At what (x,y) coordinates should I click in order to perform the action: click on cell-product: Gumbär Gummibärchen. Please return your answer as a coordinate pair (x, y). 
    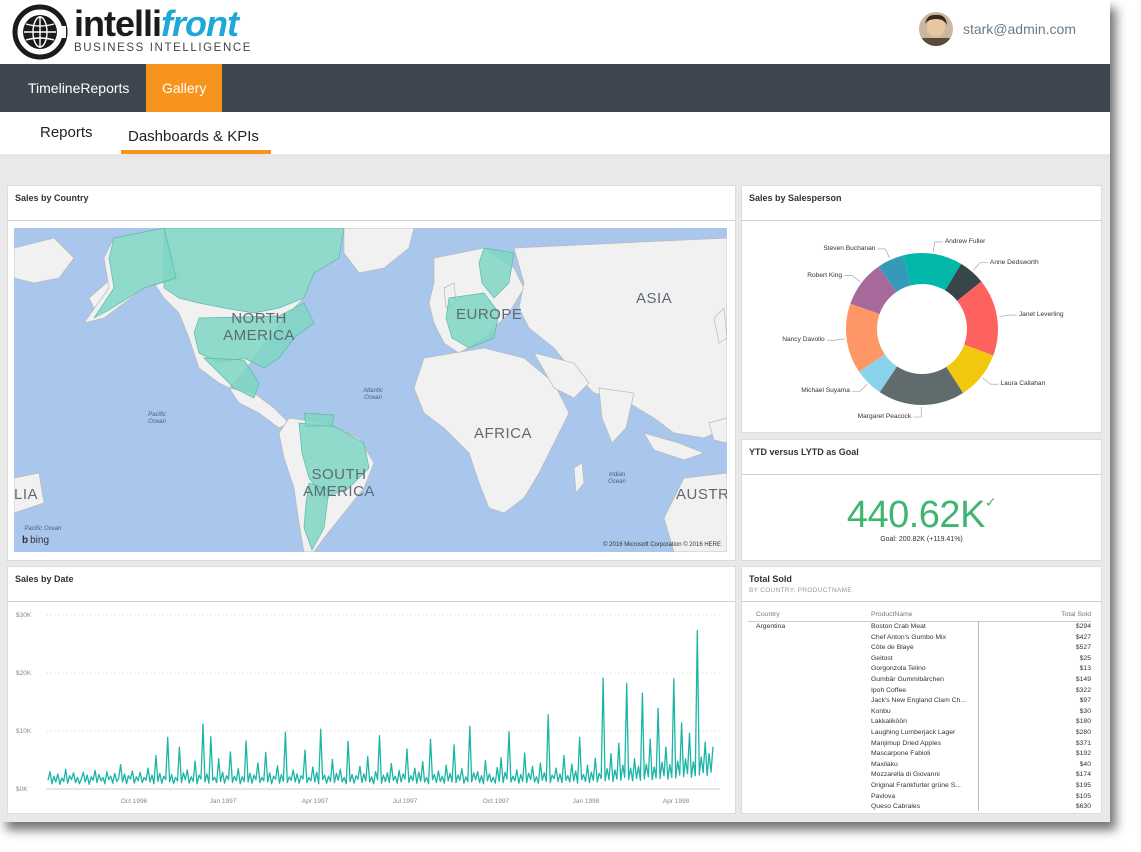
    Looking at the image, I should click on (907, 679).